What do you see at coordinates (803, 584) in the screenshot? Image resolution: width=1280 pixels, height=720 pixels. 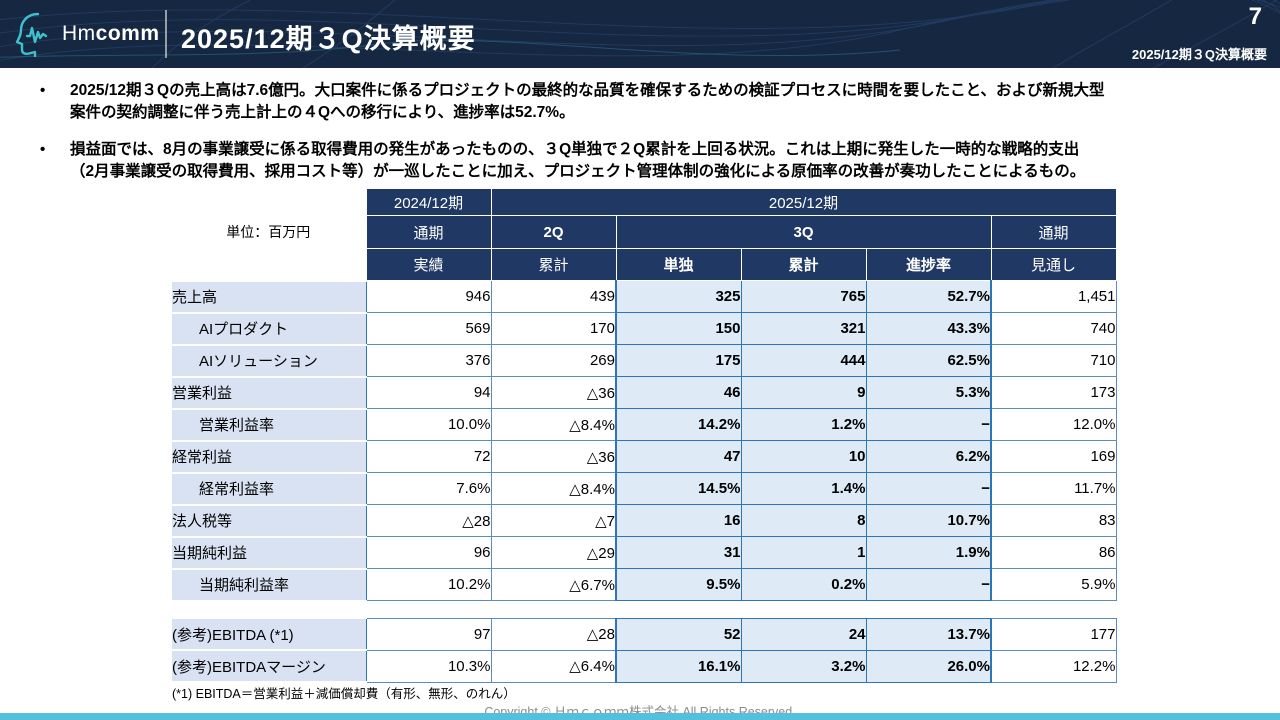 I see `value-cell: 0.2%` at bounding box center [803, 584].